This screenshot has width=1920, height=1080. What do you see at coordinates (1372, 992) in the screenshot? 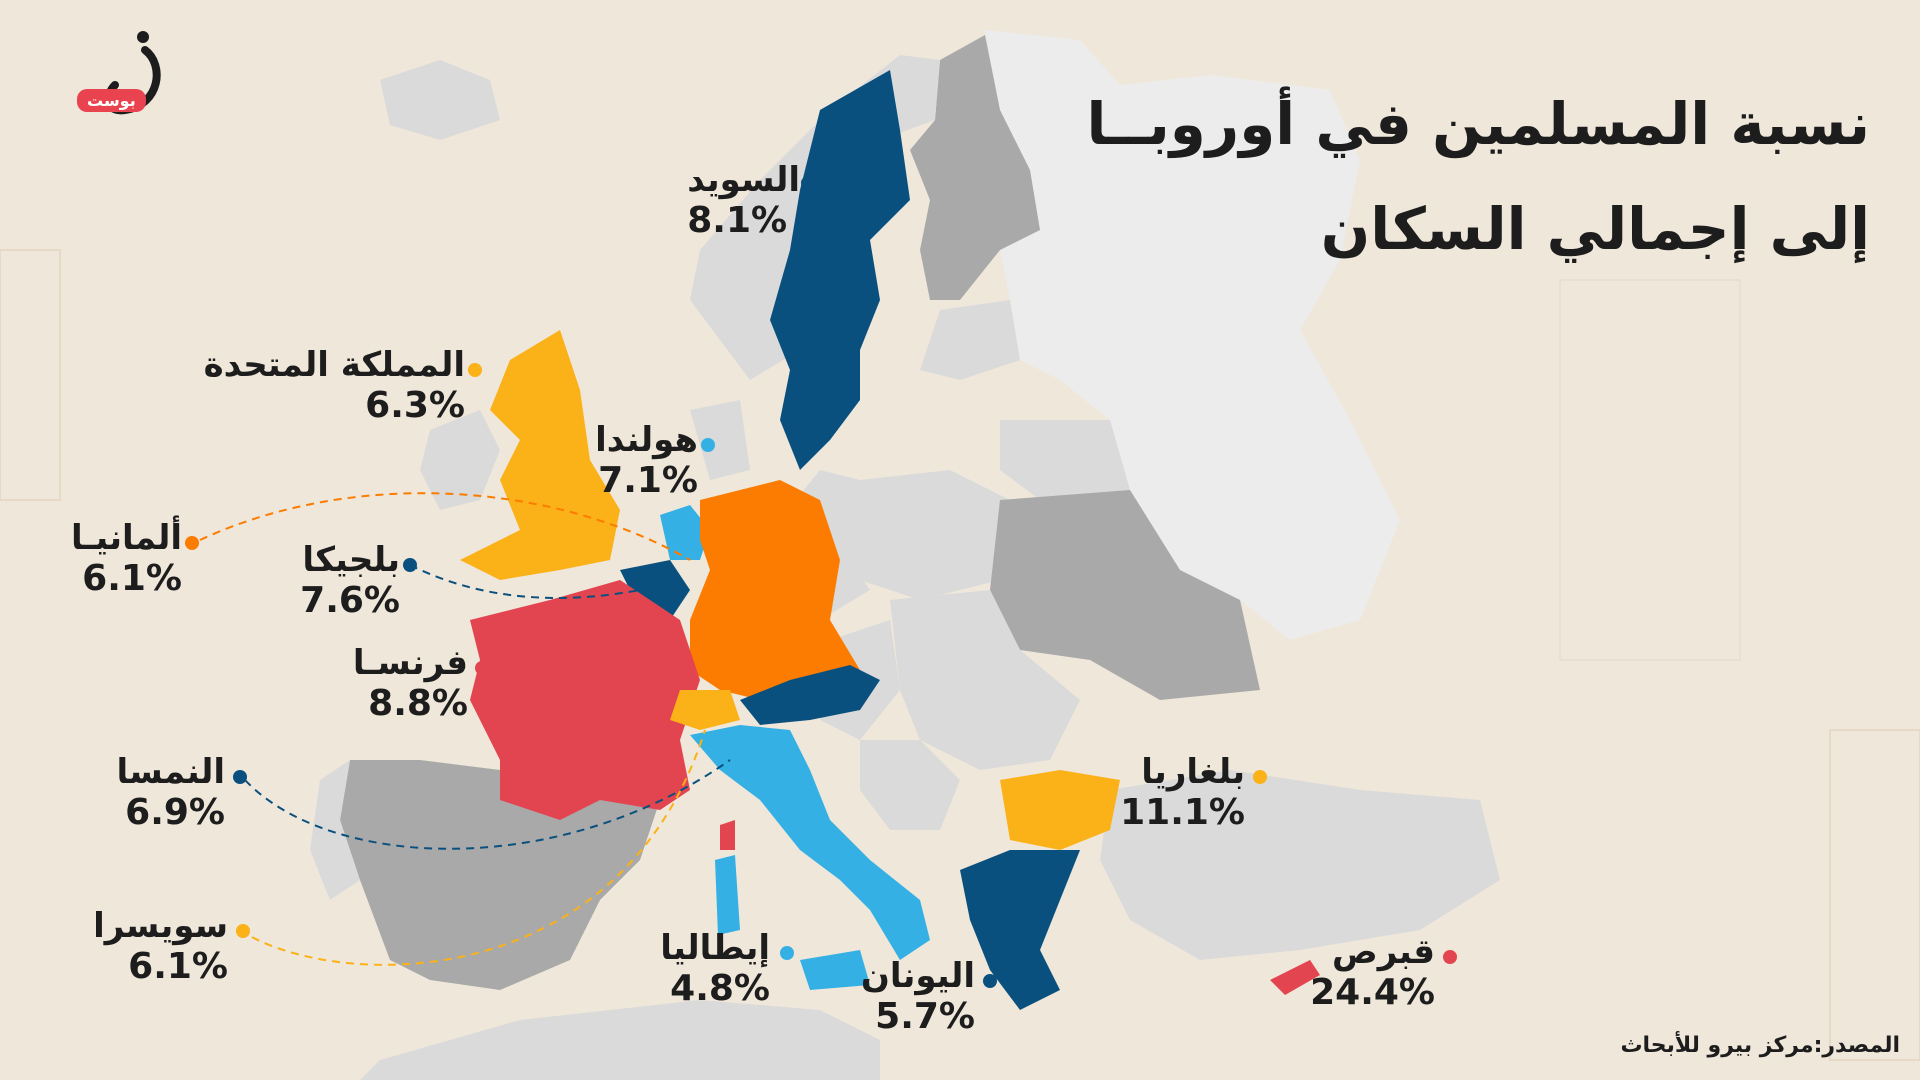
I see `label-cyprus-value: 24.4%` at bounding box center [1372, 992].